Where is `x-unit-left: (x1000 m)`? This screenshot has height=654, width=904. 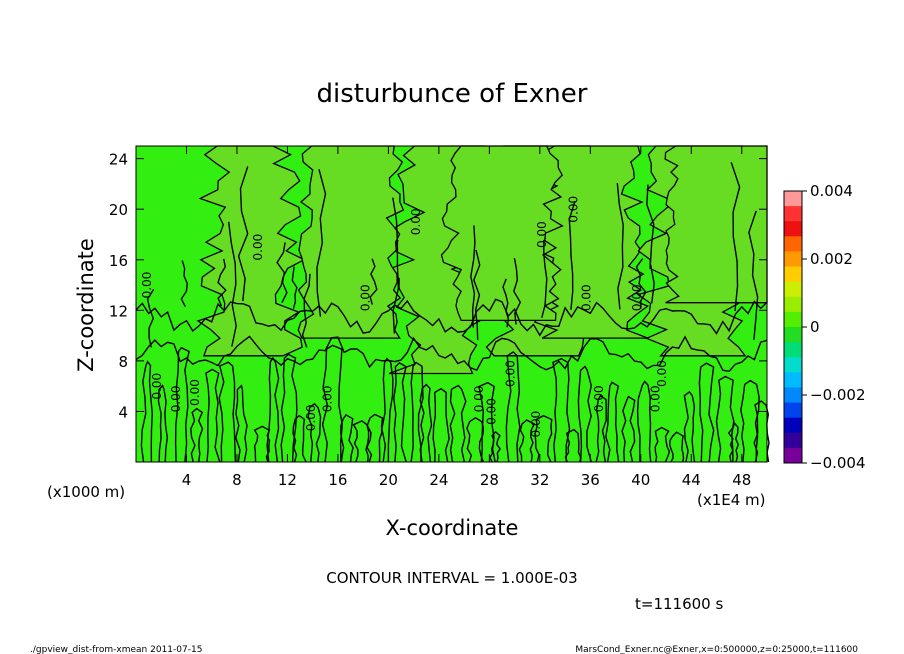 x-unit-left: (x1000 m) is located at coordinates (86, 492).